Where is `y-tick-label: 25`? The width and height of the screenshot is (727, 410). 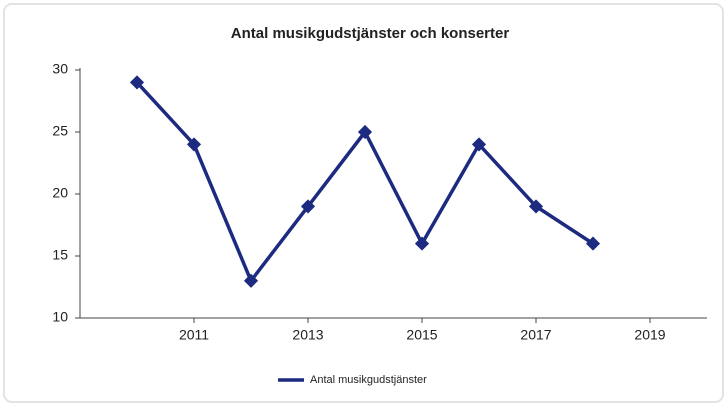 y-tick-label: 25 is located at coordinates (60, 131).